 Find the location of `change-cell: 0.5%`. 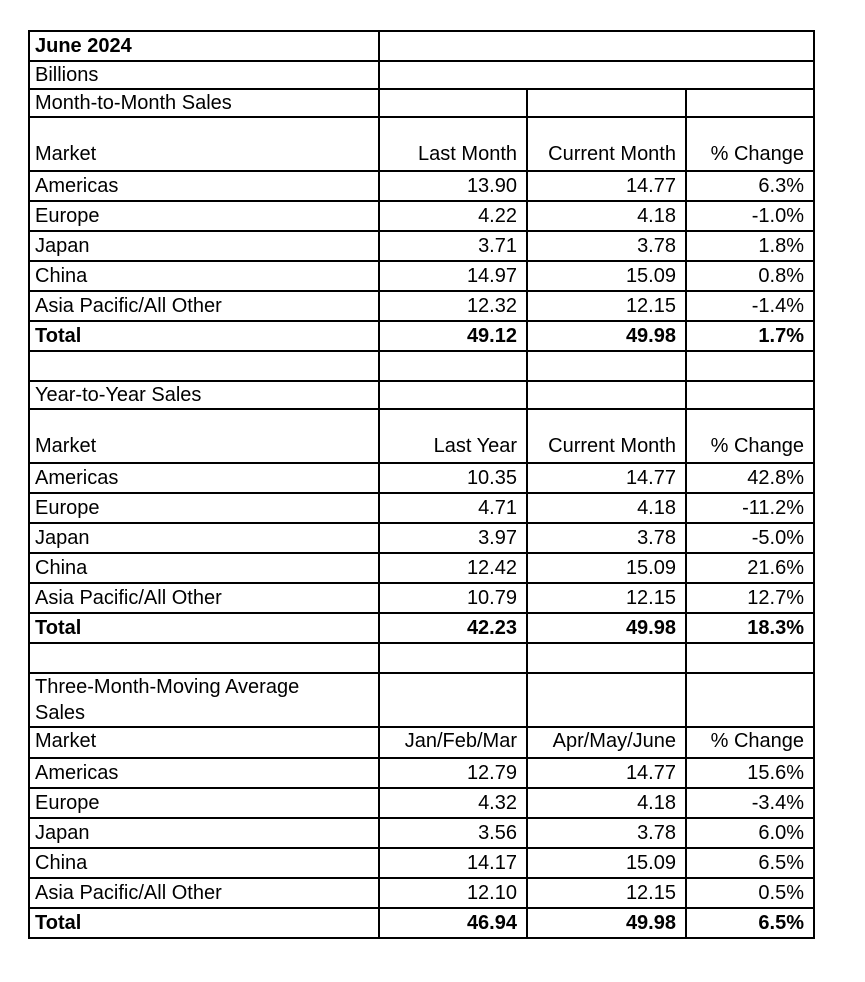

change-cell: 0.5% is located at coordinates (750, 893).